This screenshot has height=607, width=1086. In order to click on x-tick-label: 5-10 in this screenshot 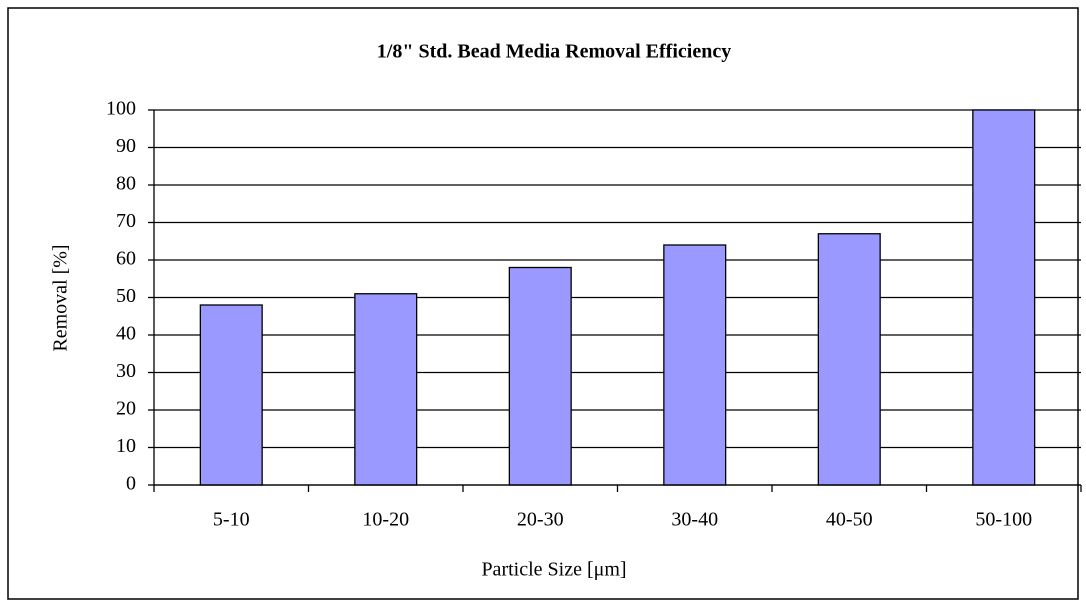, I will do `click(231, 520)`.